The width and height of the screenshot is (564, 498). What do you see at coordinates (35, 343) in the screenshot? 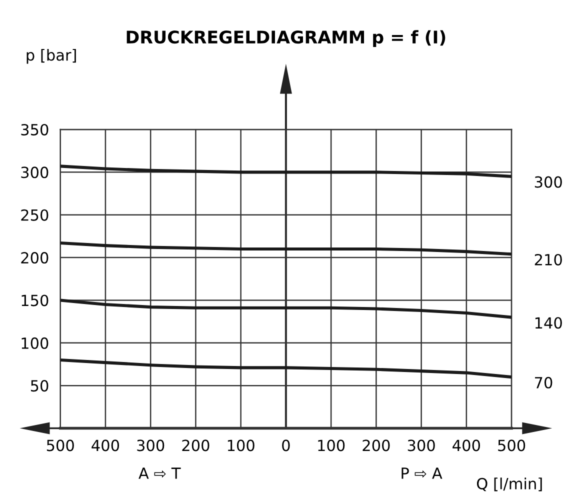
I see `y-tick-label: 100` at bounding box center [35, 343].